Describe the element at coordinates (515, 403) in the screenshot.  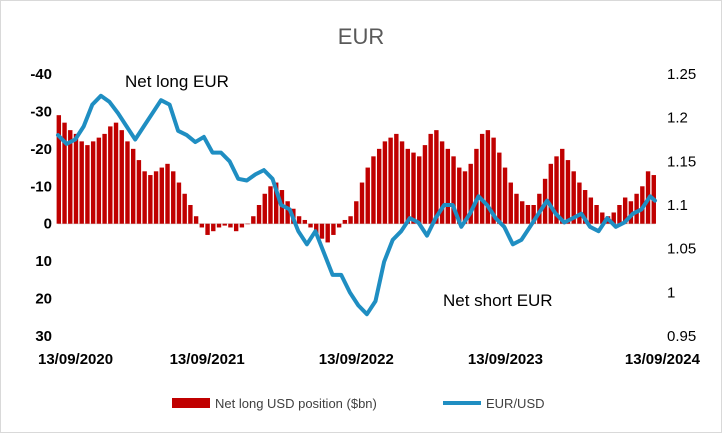
I see `legend-line-label: EUR/USD` at that location.